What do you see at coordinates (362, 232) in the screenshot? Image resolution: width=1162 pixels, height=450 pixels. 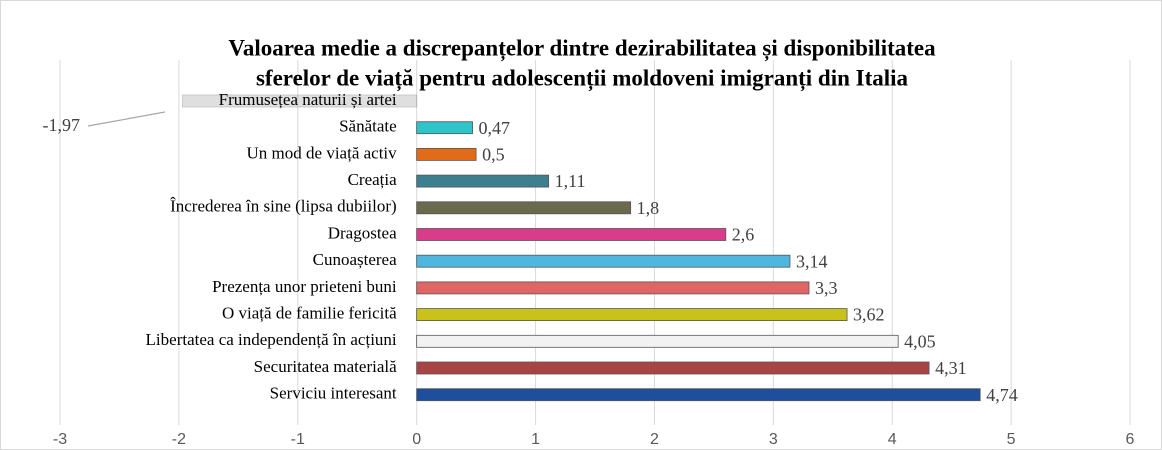 I see `category-label: Dragostea` at bounding box center [362, 232].